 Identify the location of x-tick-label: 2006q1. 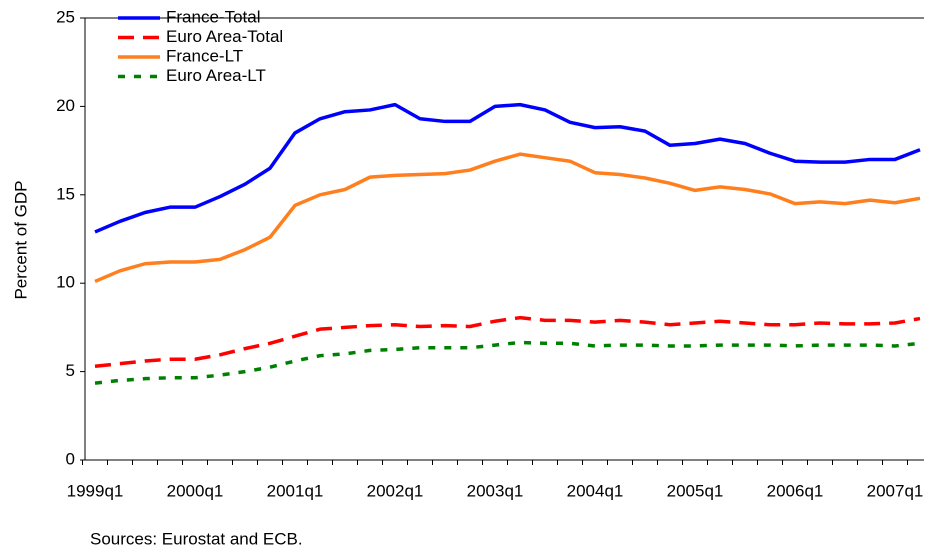
(795, 490).